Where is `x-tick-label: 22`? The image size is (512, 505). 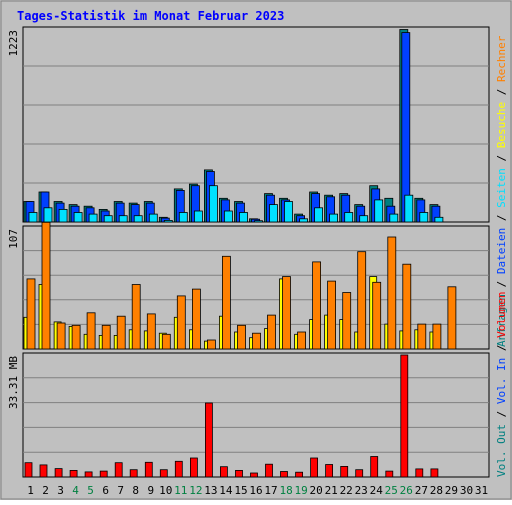 x-tick-label: 22 is located at coordinates (346, 490).